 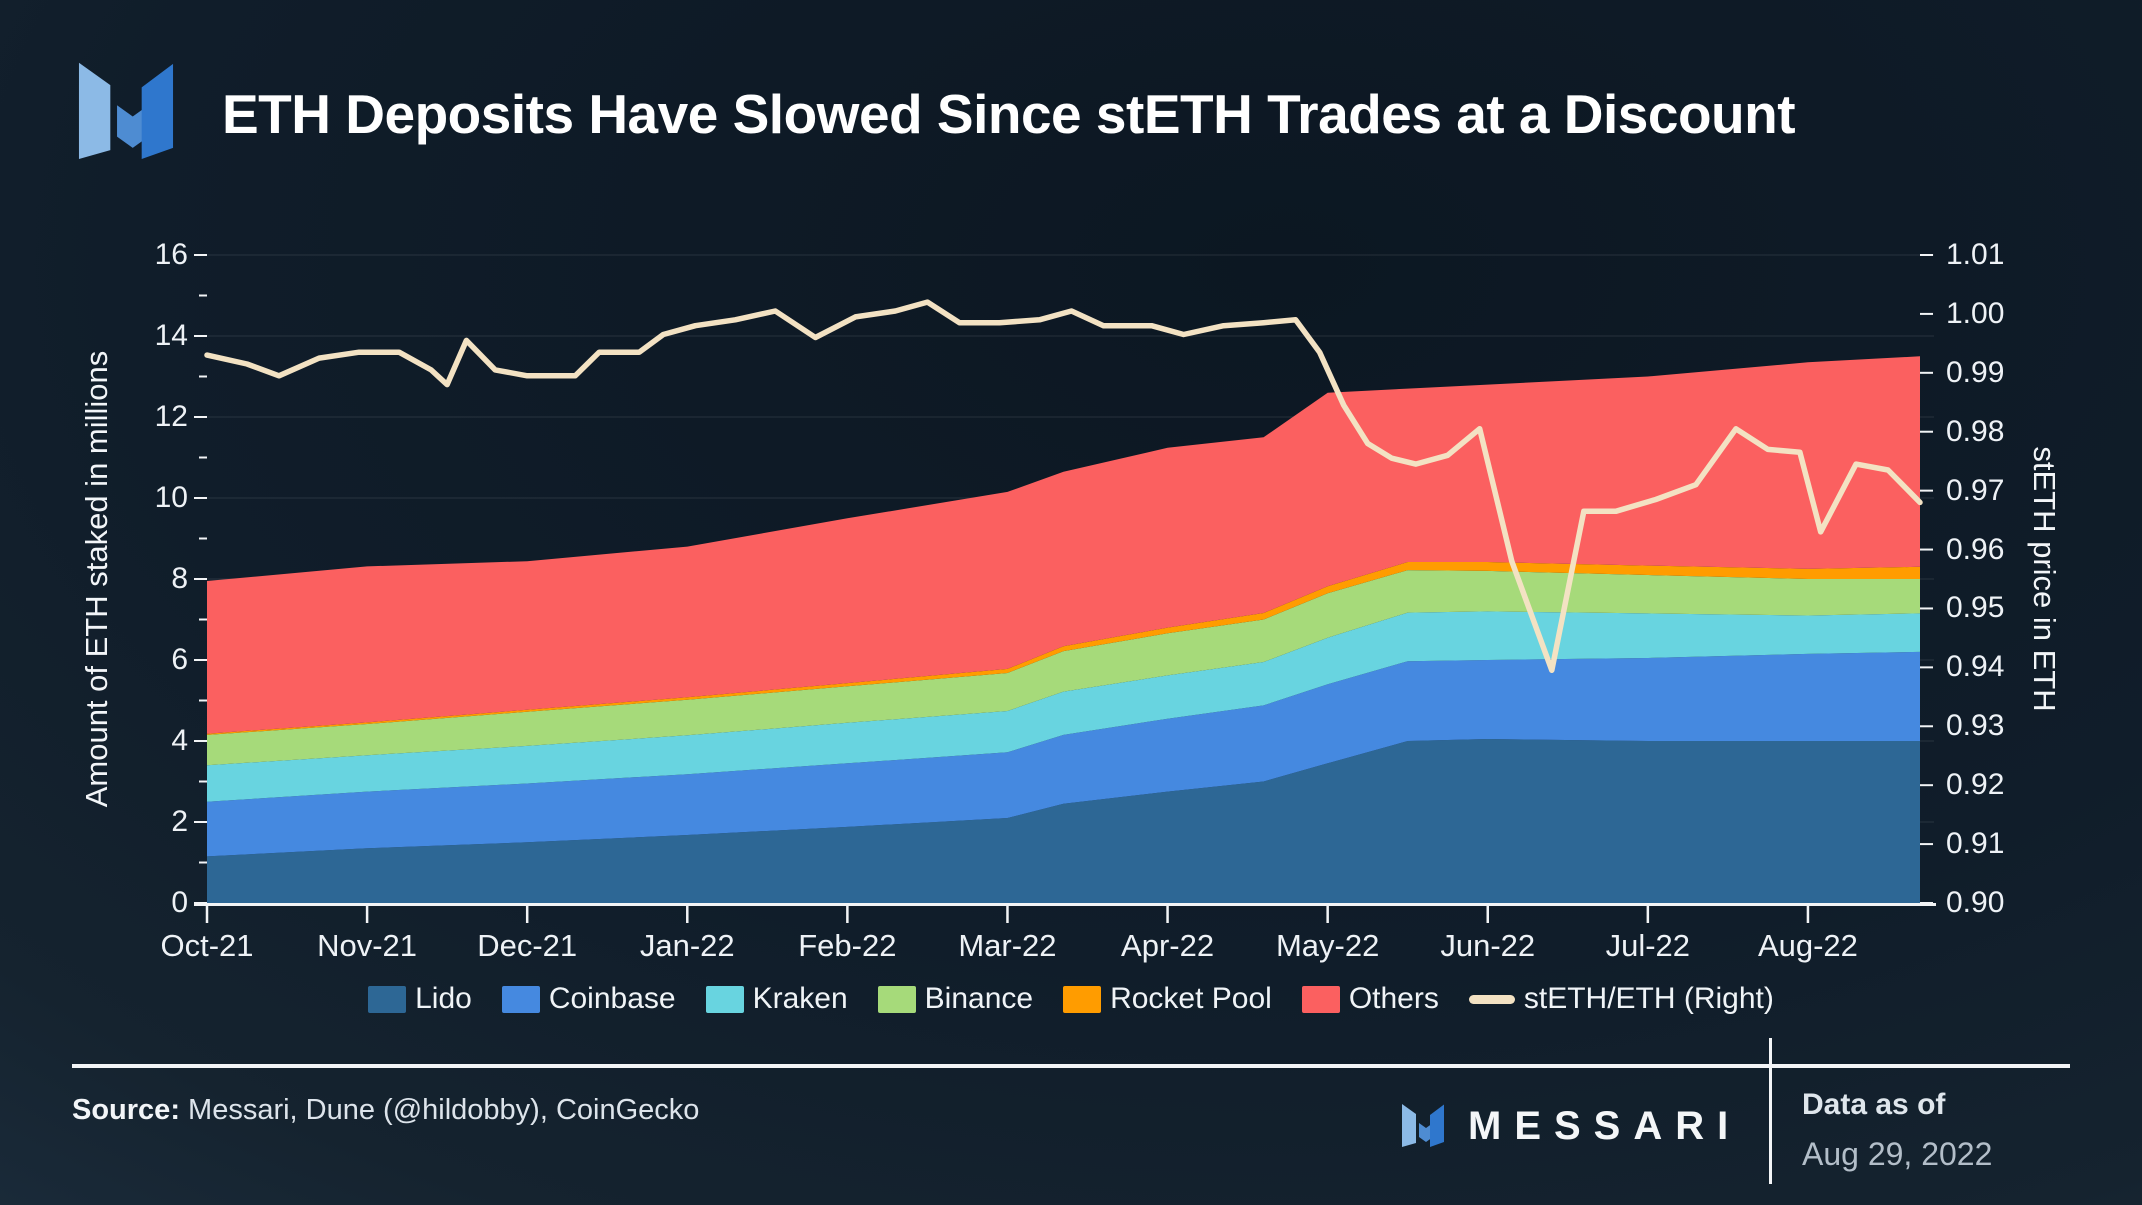 I want to click on messari-brand: MESSARI, so click(x=1569, y=1126).